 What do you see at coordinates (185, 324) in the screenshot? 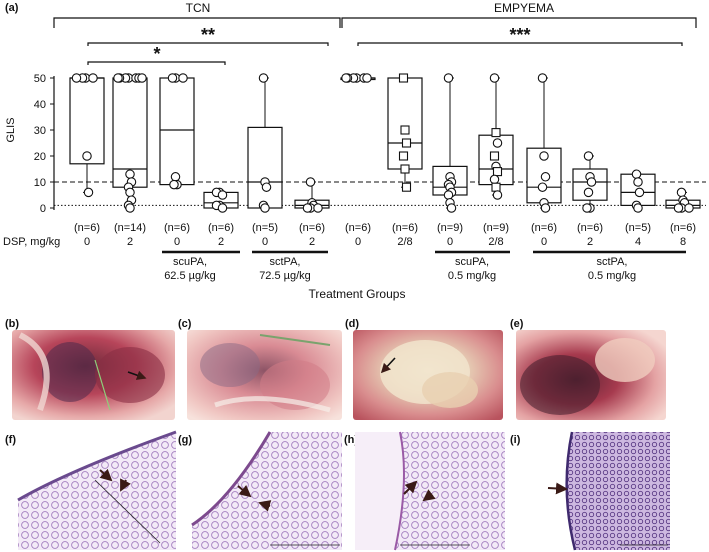
I see `panel-c-label: (c)` at bounding box center [185, 324].